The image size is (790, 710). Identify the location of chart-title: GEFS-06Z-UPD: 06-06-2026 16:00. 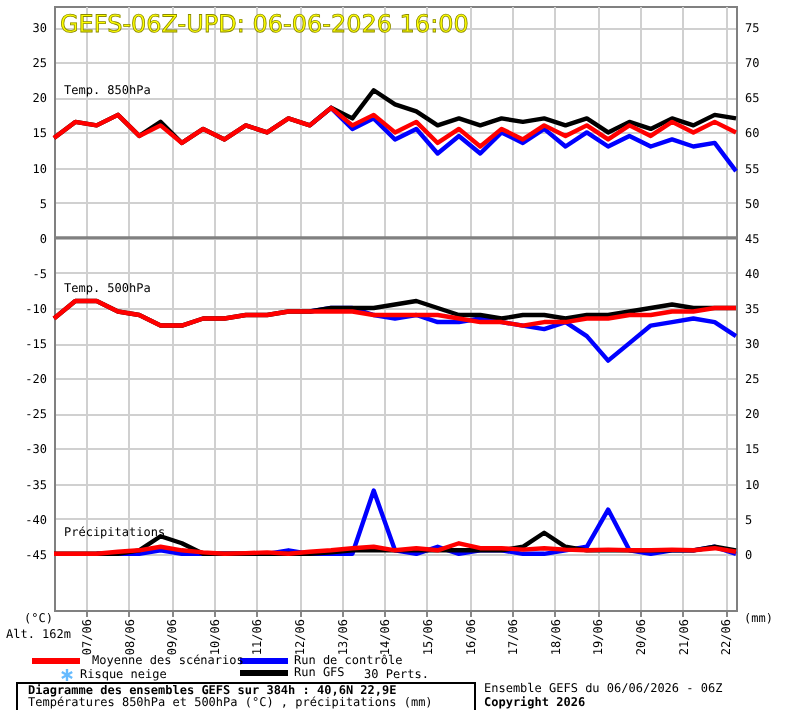
(264, 24).